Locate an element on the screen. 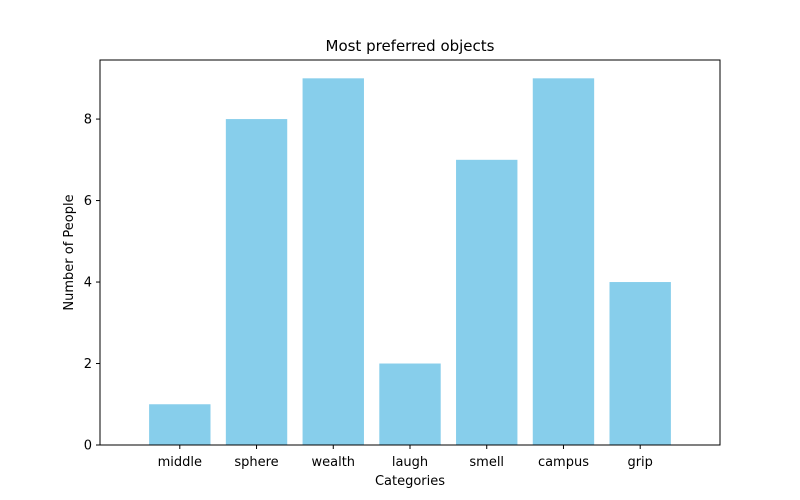 The width and height of the screenshot is (800, 500). bar-laugh is located at coordinates (410, 404).